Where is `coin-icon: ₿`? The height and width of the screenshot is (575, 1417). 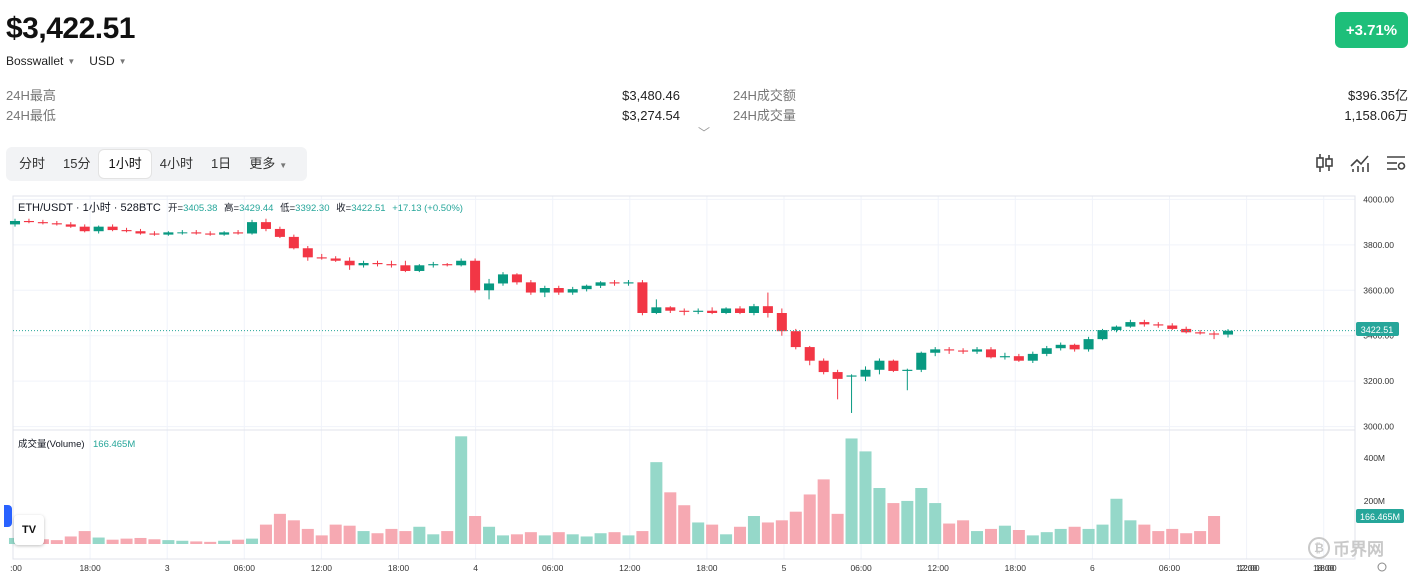 coin-icon: ₿ is located at coordinates (1319, 547).